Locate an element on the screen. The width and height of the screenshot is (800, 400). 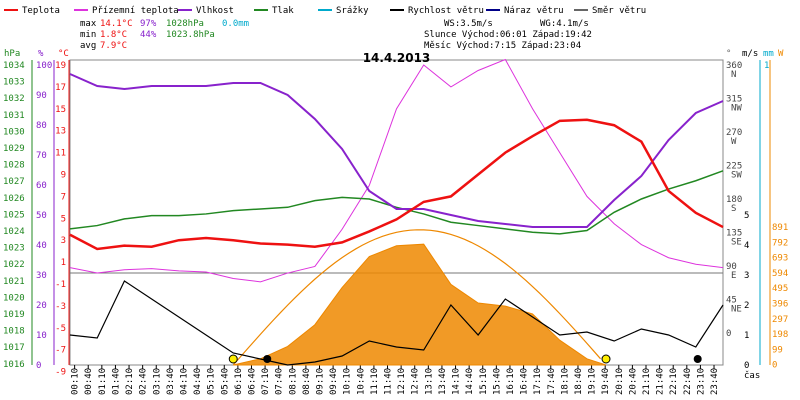
dir-tick: 180 is located at coordinates (734, 200).